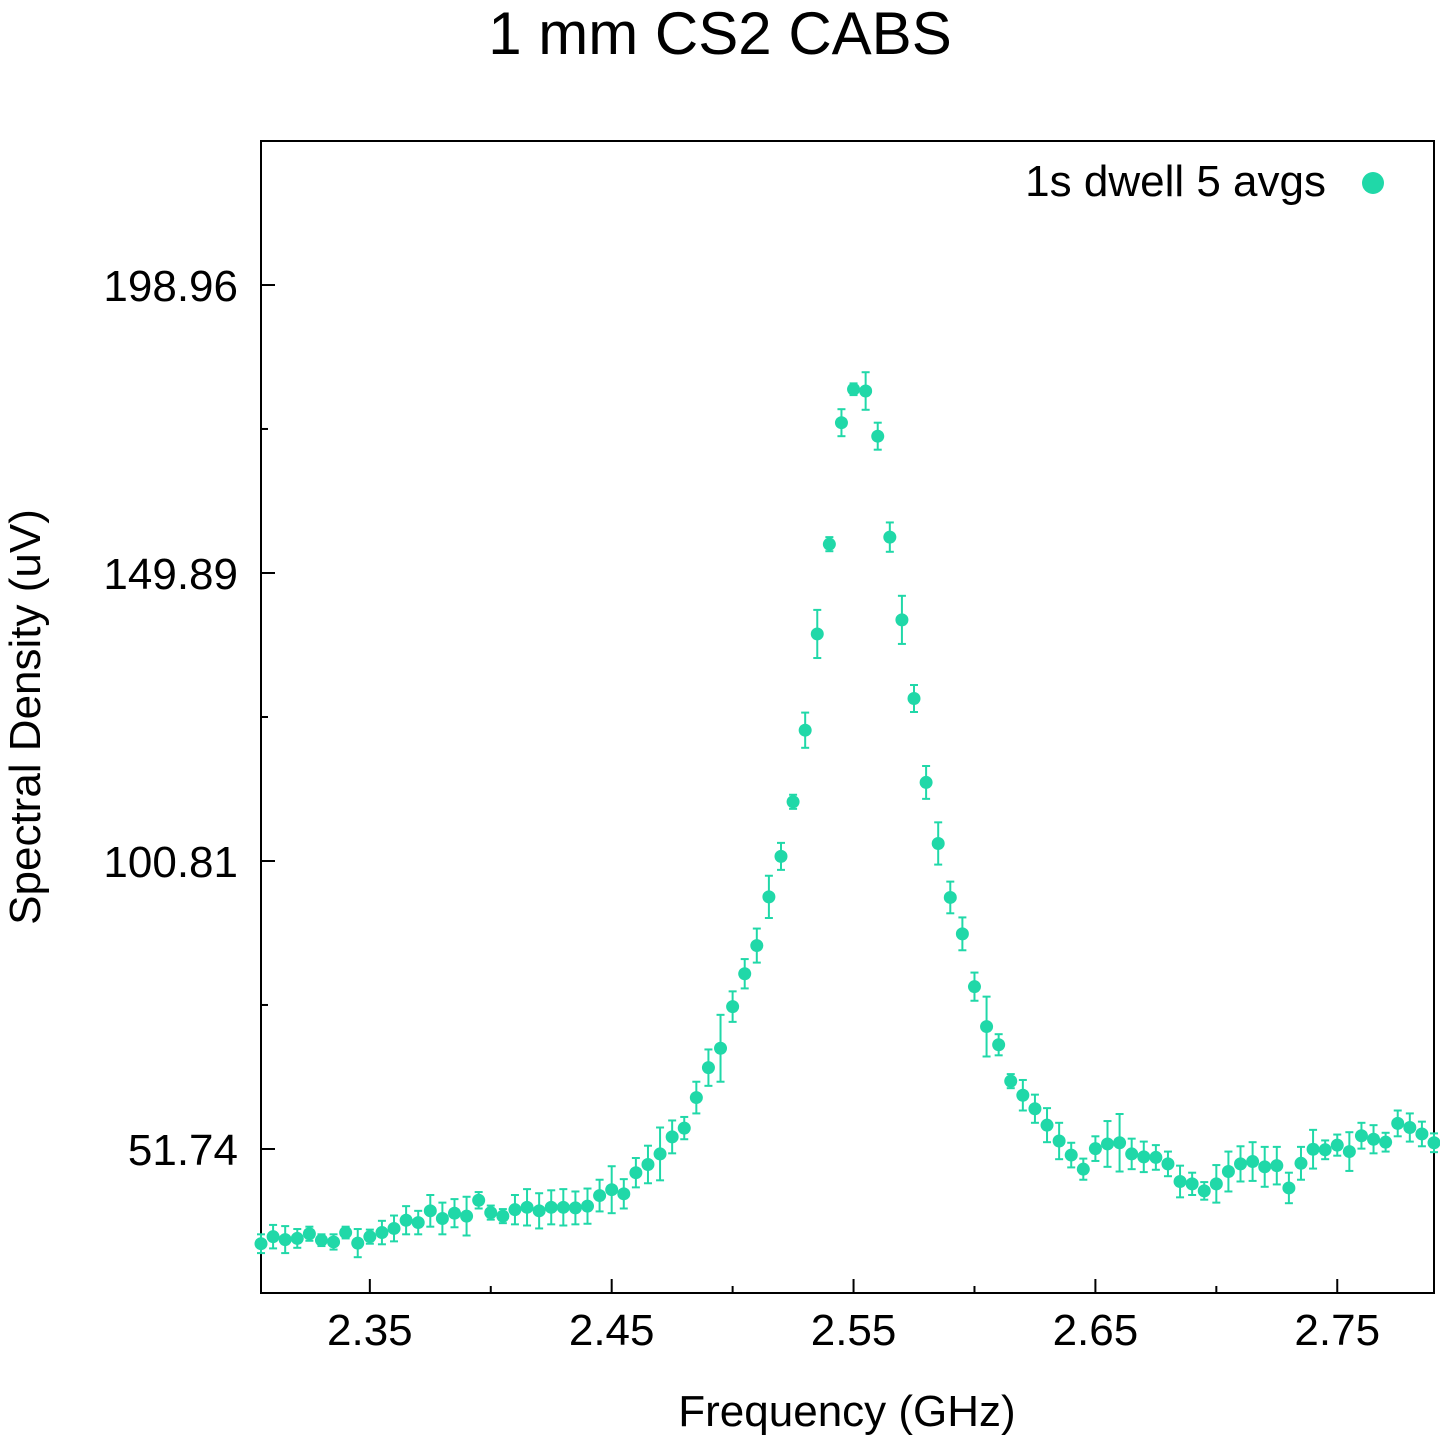 The height and width of the screenshot is (1440, 1440). What do you see at coordinates (719, 33) in the screenshot?
I see `chart-title: 1 mm CS2 CABS` at bounding box center [719, 33].